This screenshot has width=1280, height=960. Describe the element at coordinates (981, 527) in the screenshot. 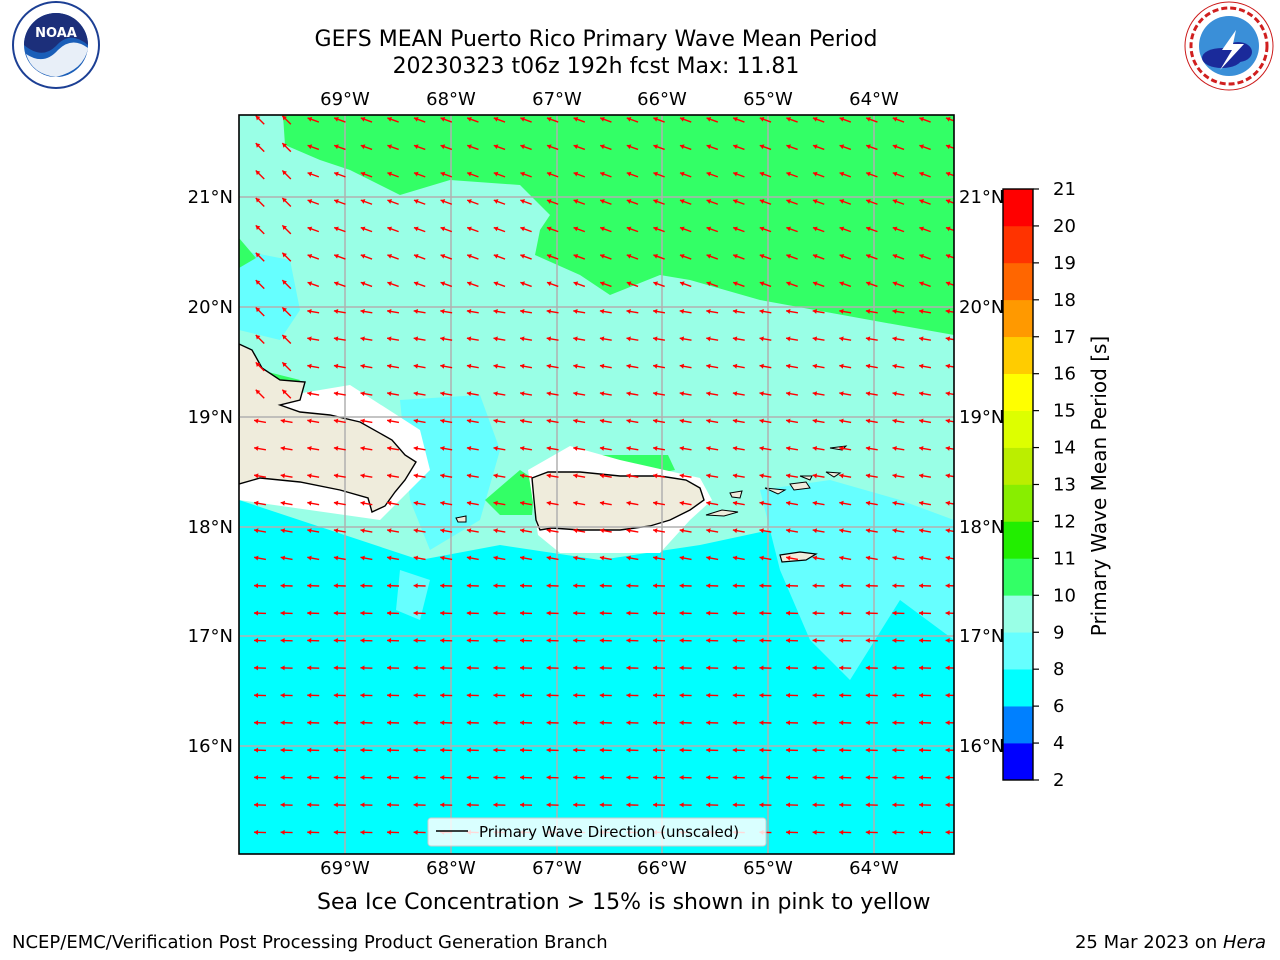

I see `lat-label-right: 18°N` at that location.